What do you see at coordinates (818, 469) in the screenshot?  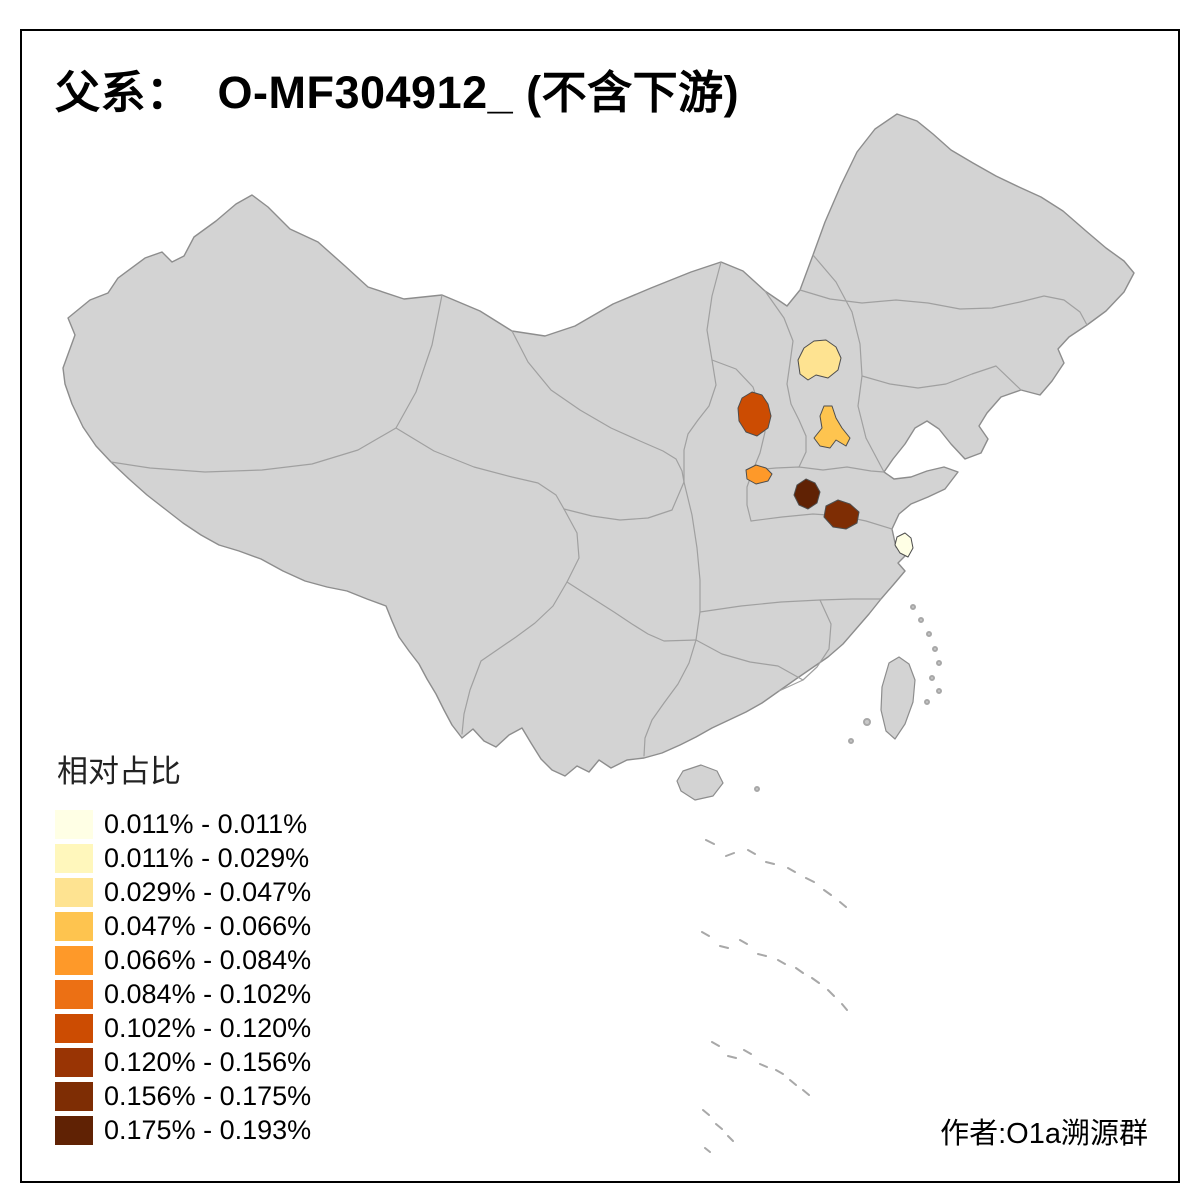 I see `border-henan-north` at bounding box center [818, 469].